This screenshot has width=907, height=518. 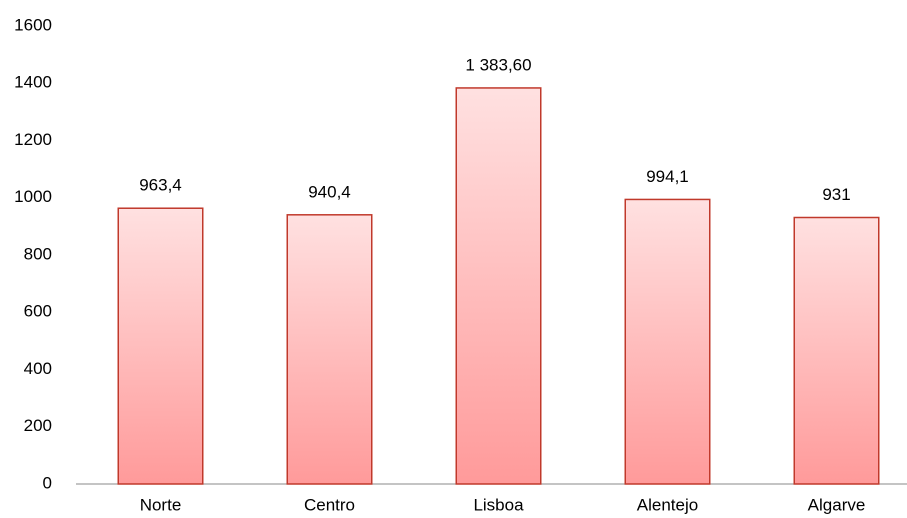 I want to click on y-tick-label: 1200, so click(x=33, y=139).